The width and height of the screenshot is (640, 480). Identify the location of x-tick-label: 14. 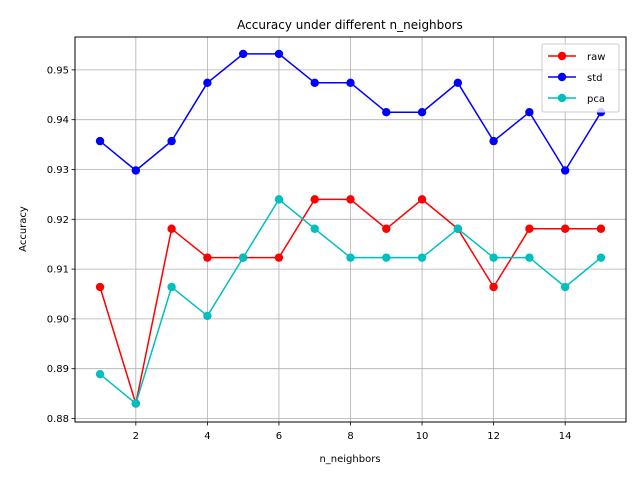
(565, 436).